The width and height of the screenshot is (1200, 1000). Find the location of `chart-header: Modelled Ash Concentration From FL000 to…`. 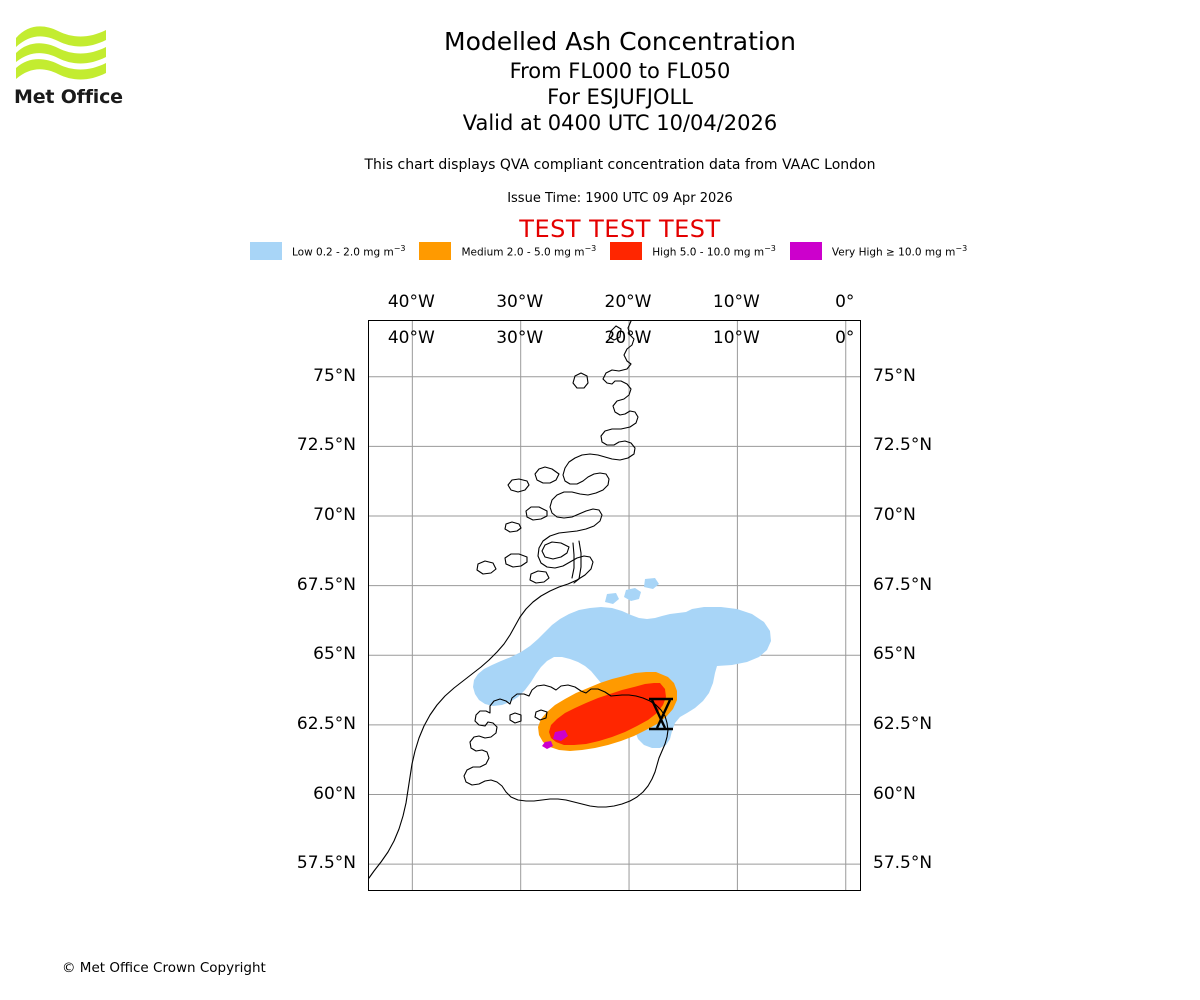

chart-header: Modelled Ash Concentration From FL000 to… is located at coordinates (620, 81).